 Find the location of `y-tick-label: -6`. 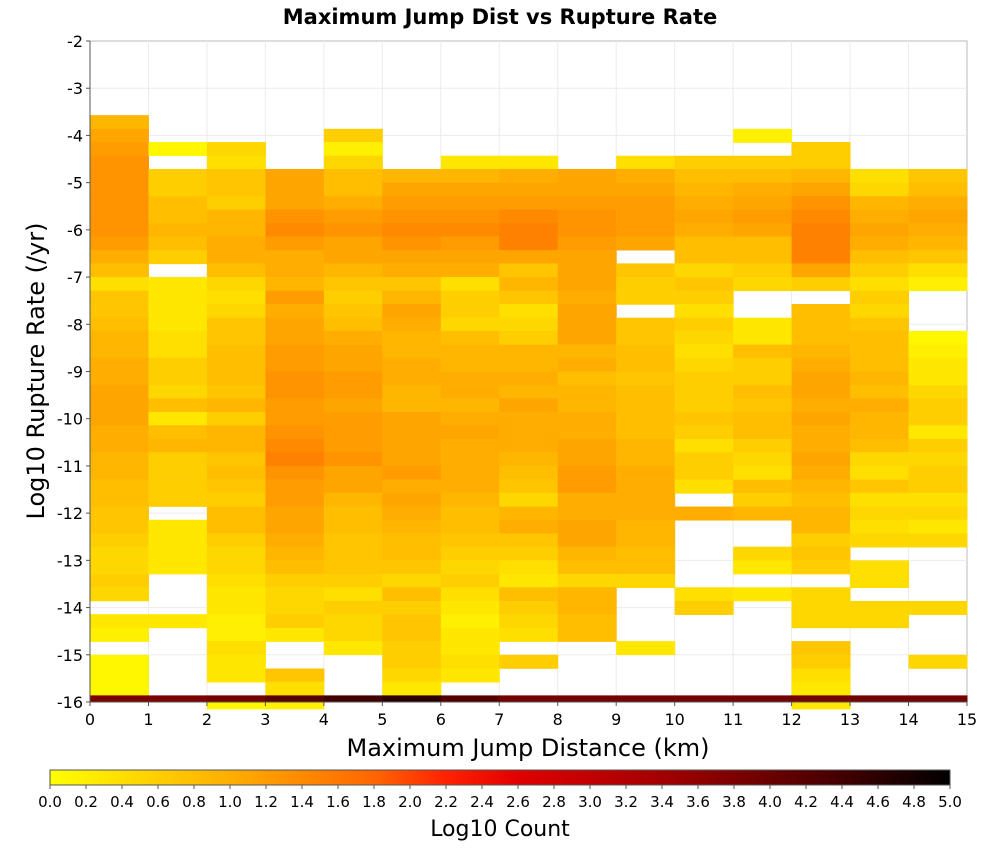

y-tick-label: -6 is located at coordinates (75, 230).